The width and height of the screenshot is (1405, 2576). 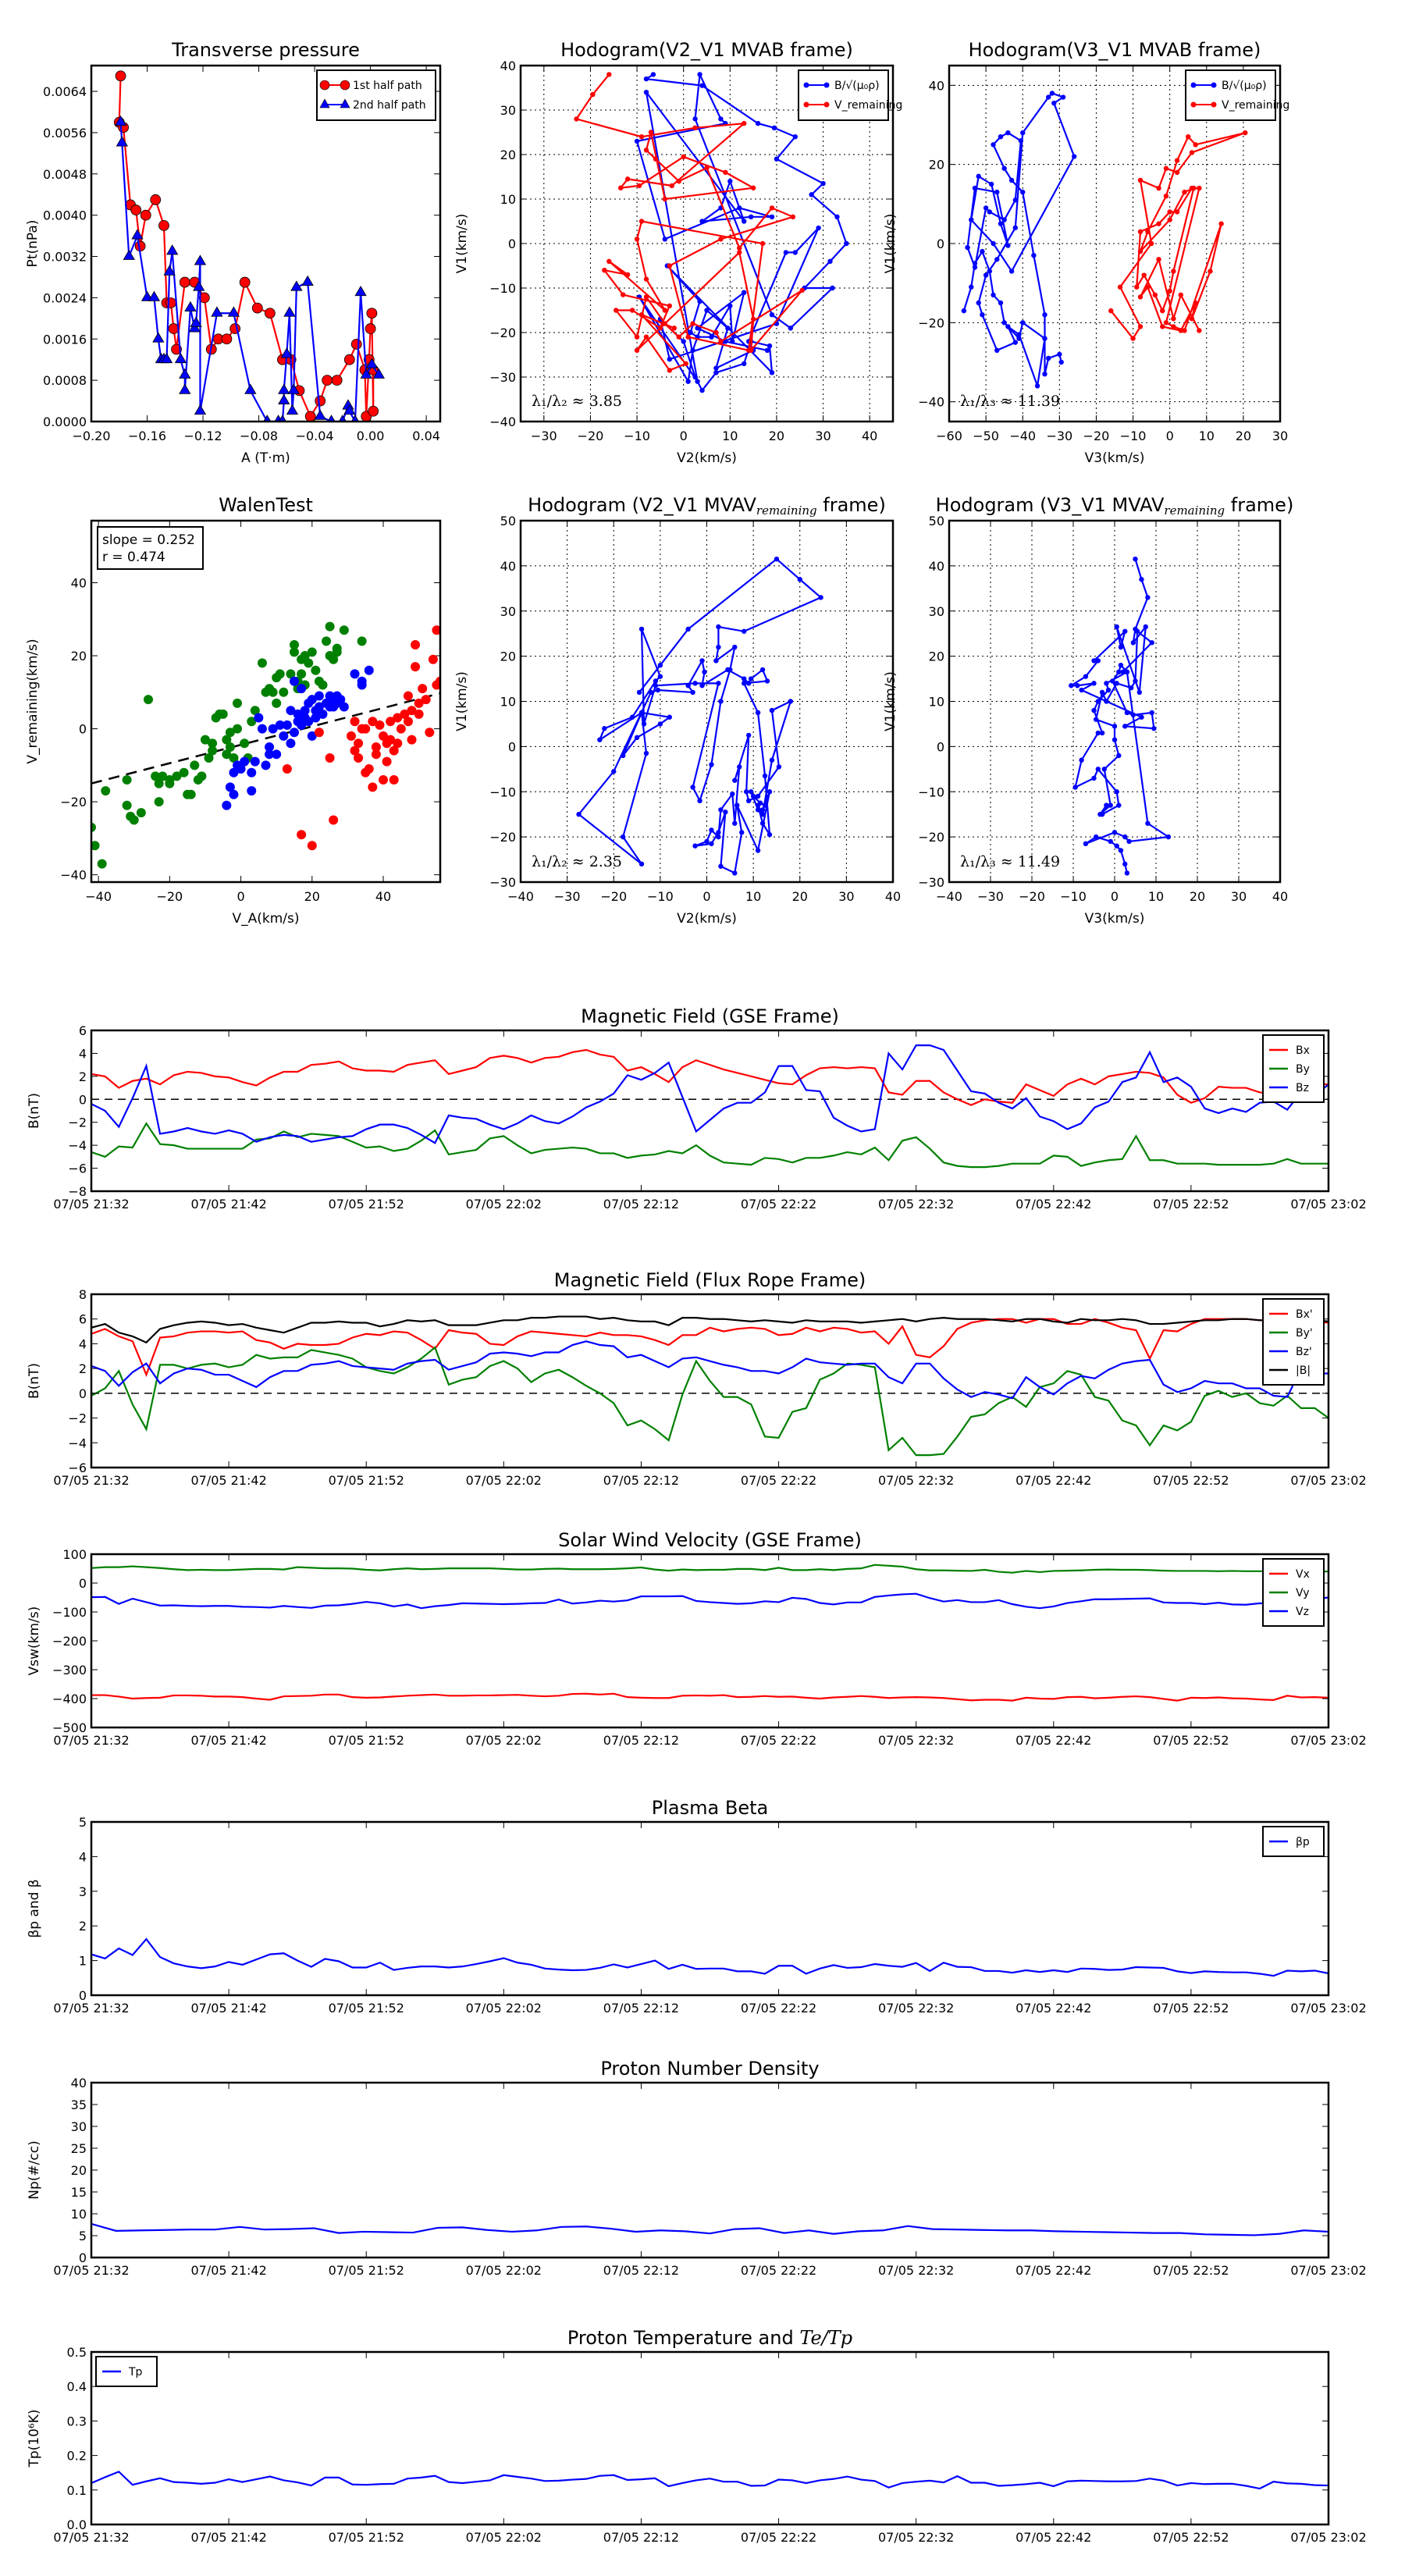 I want to click on y-tick-label: 30, so click(x=79, y=2126).